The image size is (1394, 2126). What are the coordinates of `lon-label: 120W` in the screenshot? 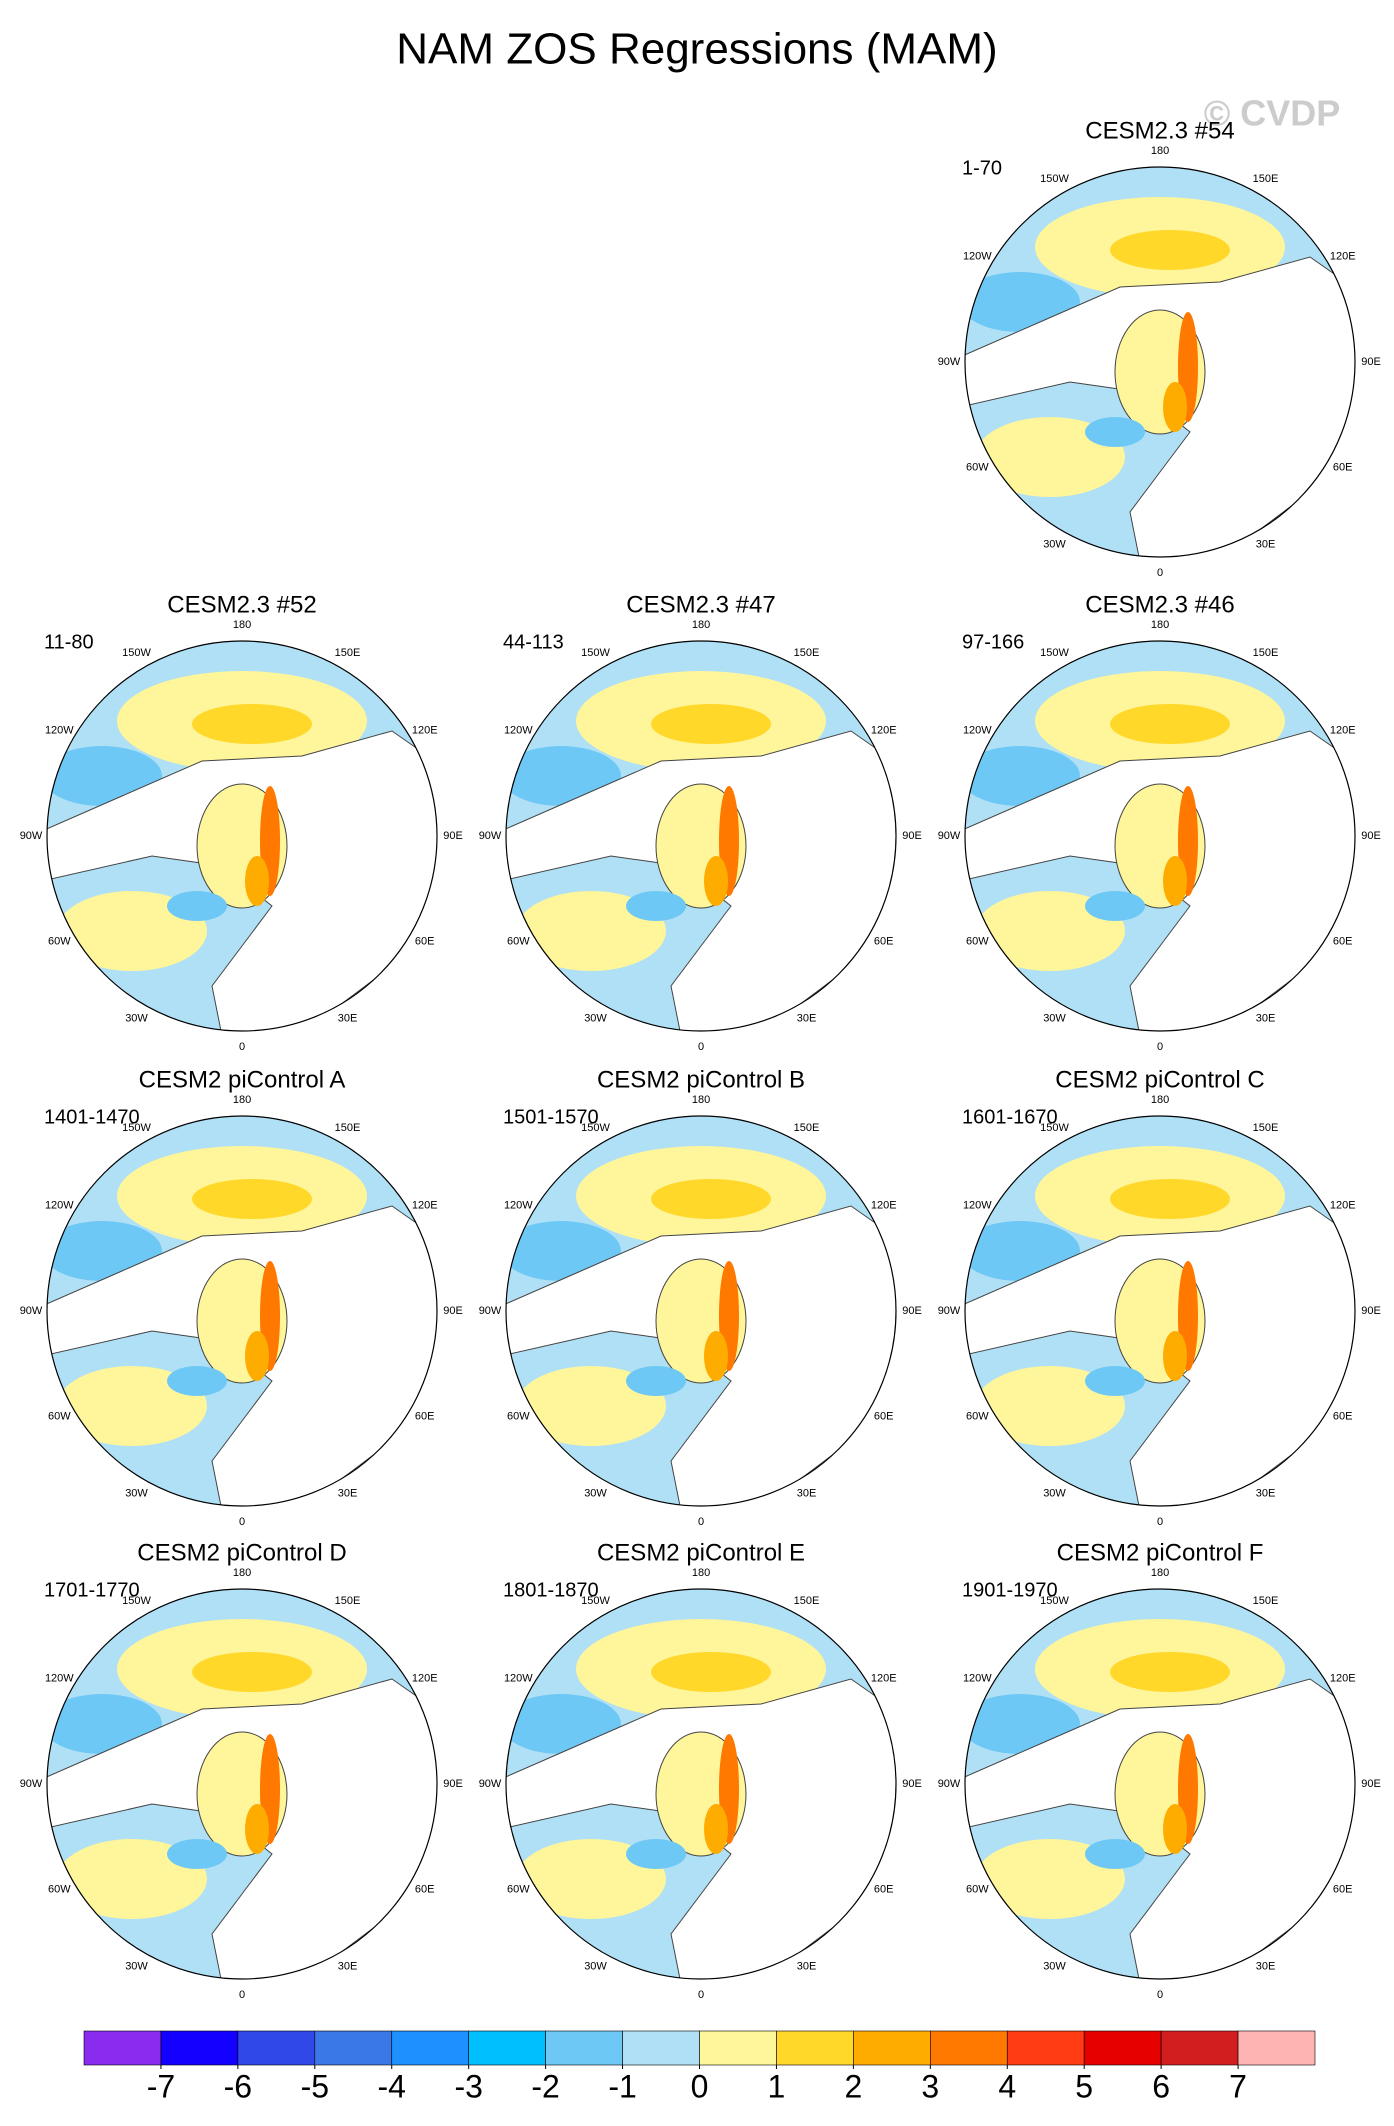 It's located at (518, 1678).